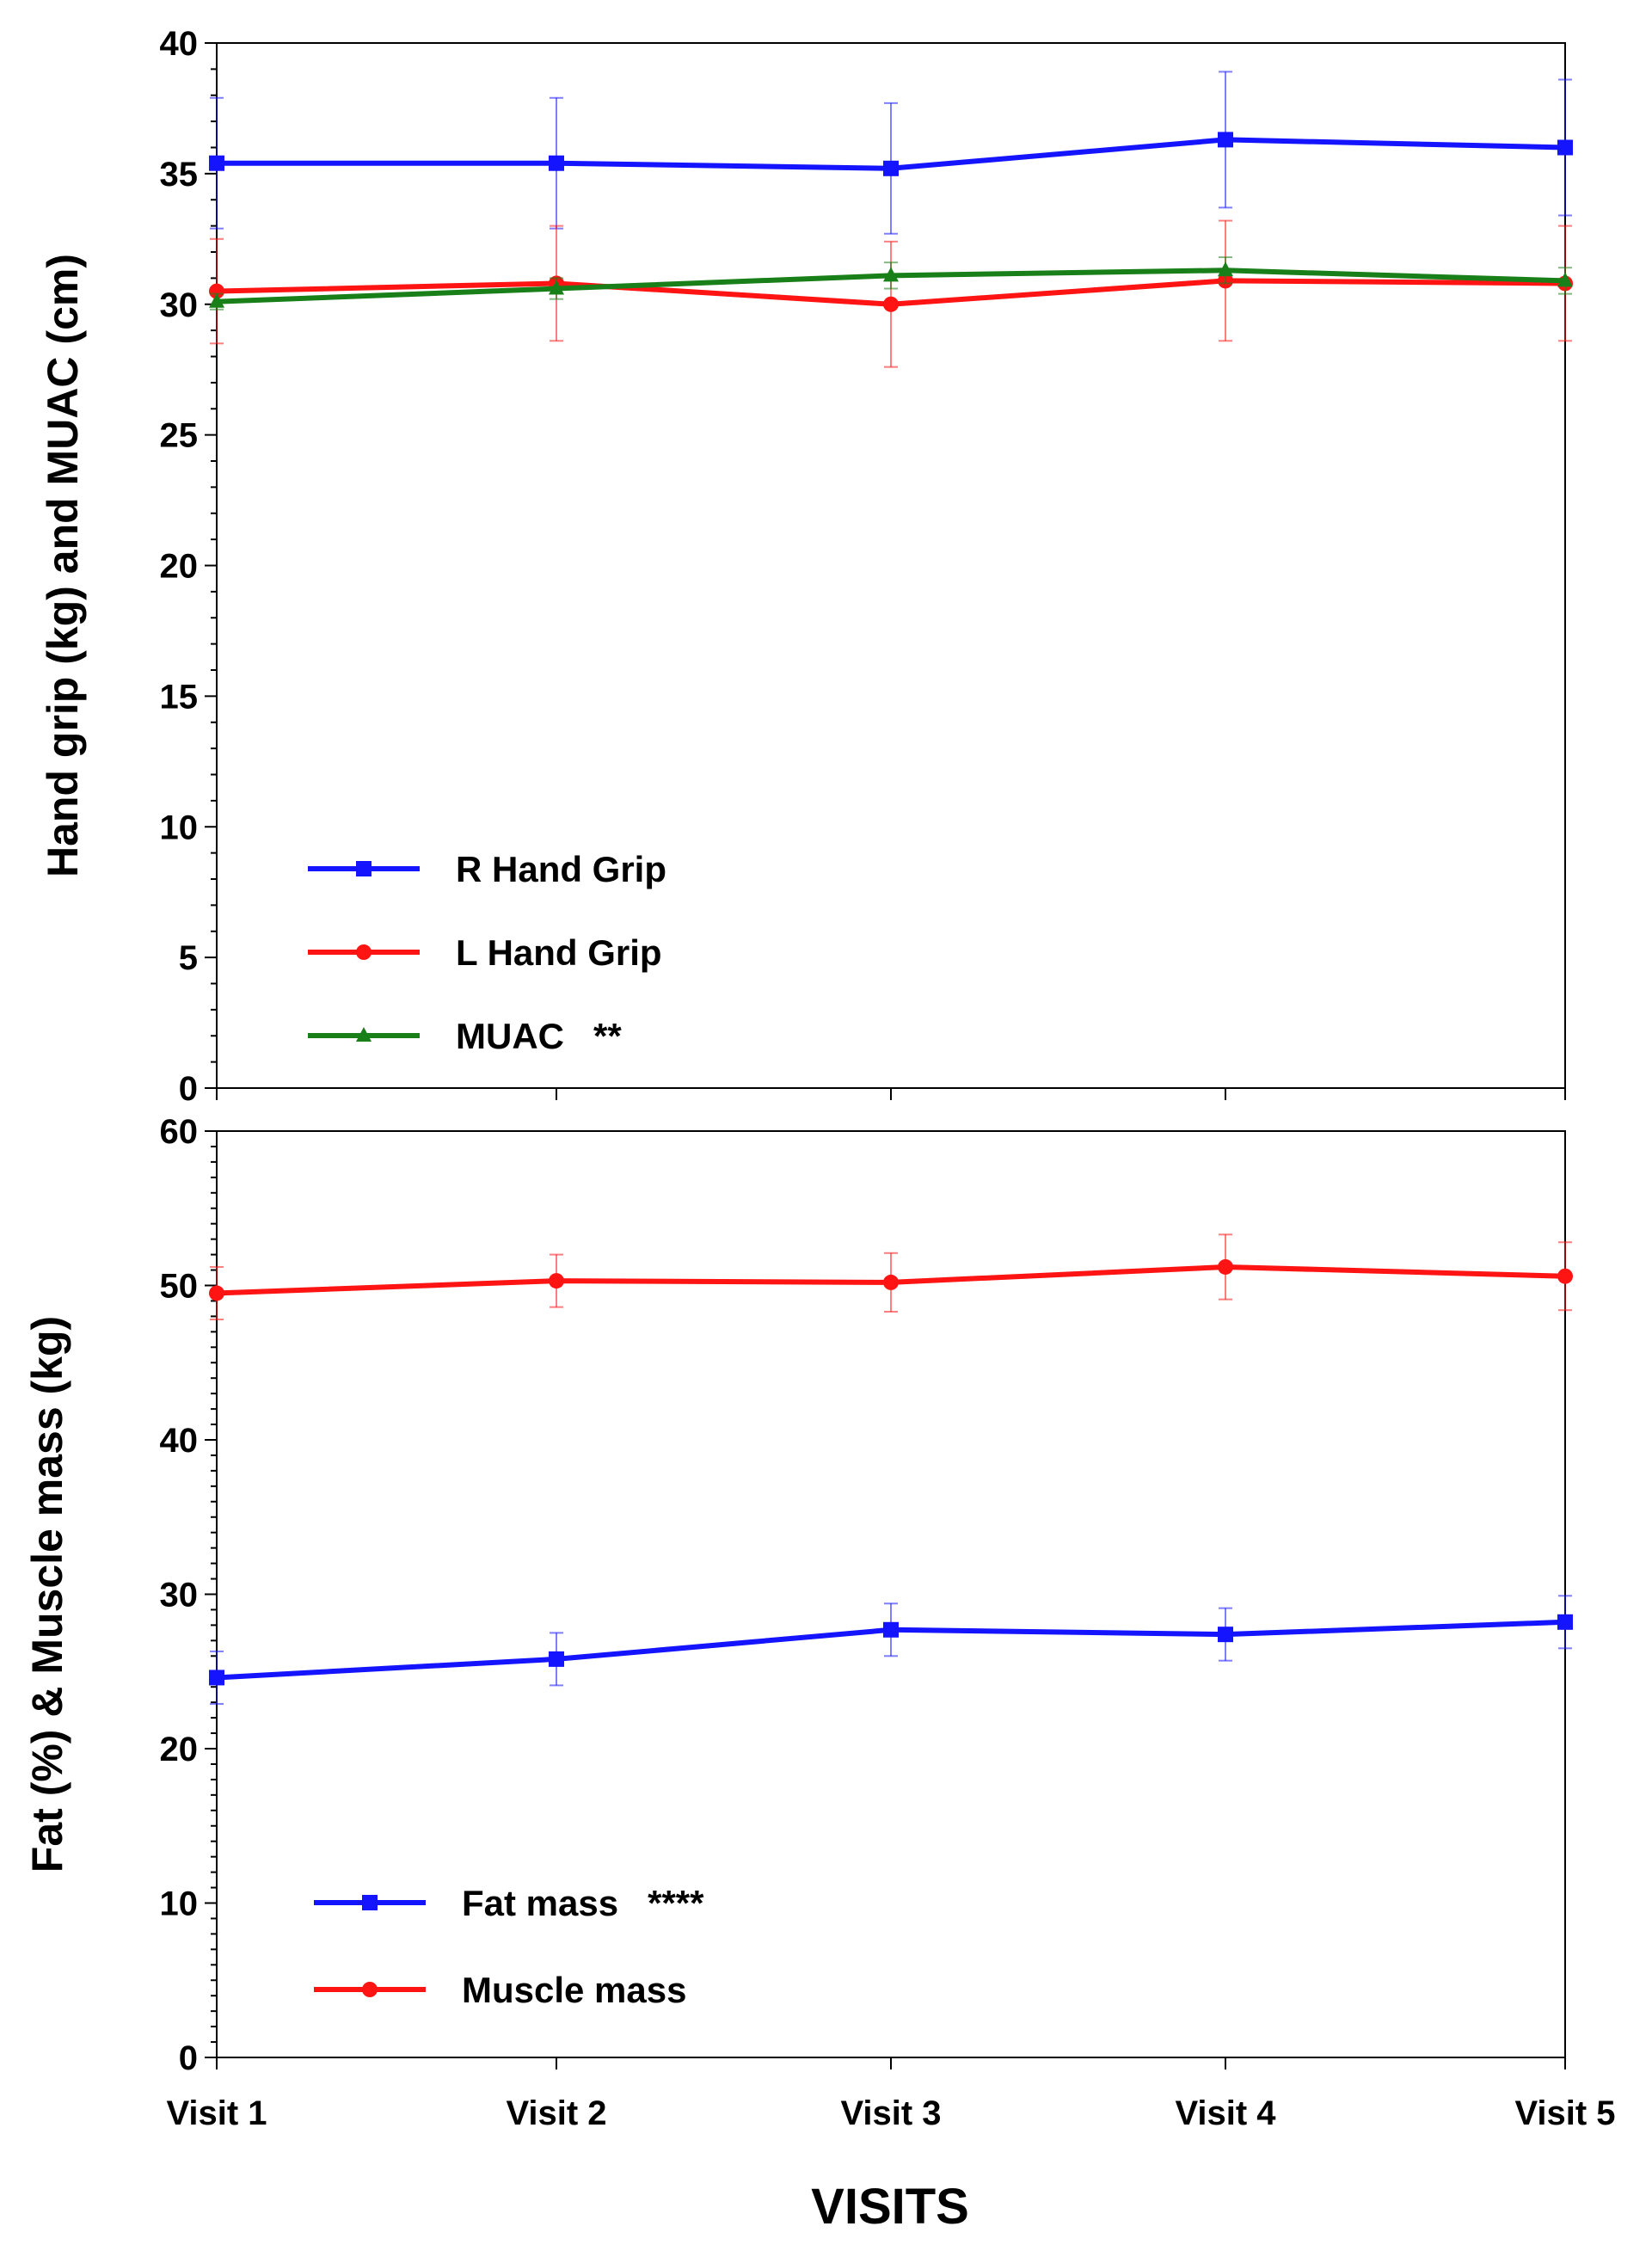  I want to click on y-axis-title: Fat (%) & Muscle mass (kg), so click(47, 1594).